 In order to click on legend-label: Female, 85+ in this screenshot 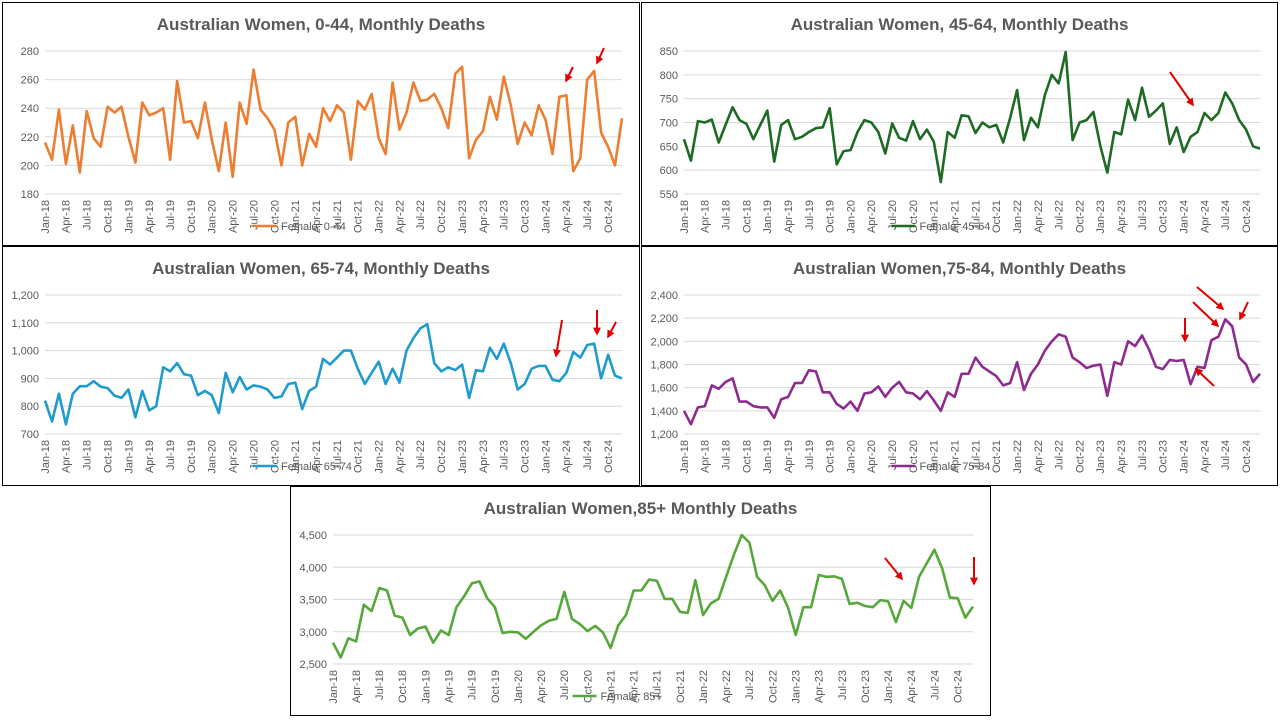, I will do `click(631, 697)`.